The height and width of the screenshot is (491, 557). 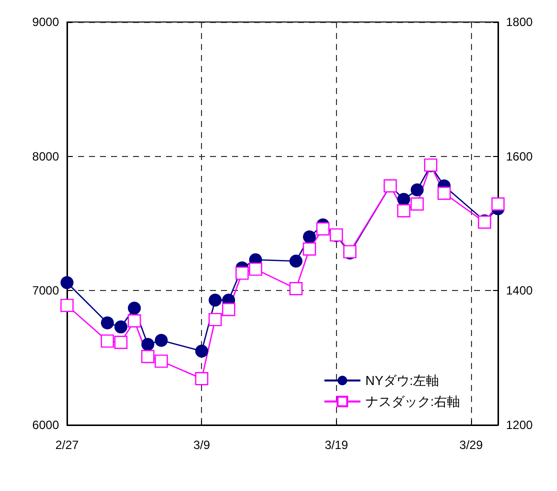 What do you see at coordinates (520, 156) in the screenshot?
I see `y2-tick-label: 1600` at bounding box center [520, 156].